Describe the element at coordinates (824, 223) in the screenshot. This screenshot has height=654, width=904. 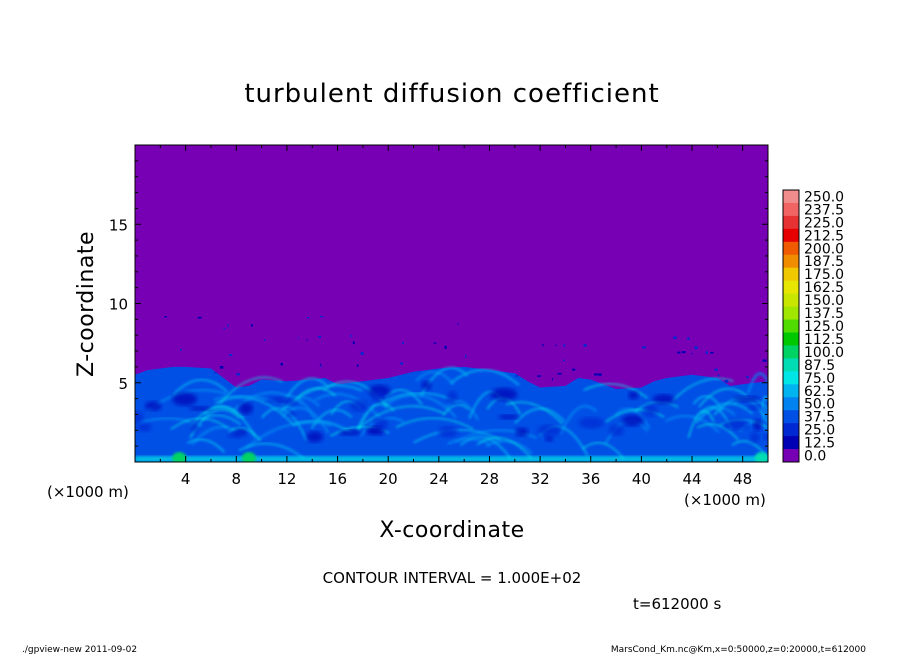
I see `colorbar-label: 225.0` at that location.